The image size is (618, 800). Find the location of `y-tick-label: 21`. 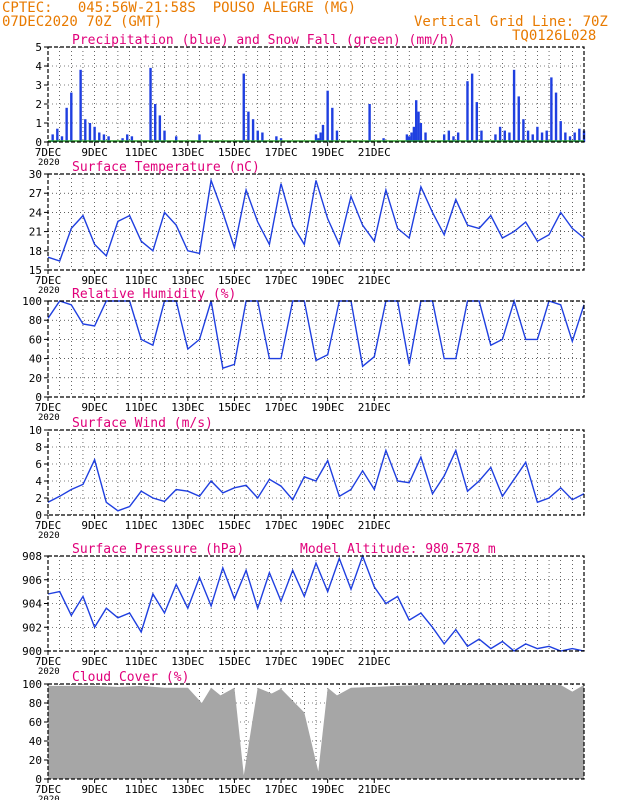

y-tick-label: 21 is located at coordinates (35, 232).